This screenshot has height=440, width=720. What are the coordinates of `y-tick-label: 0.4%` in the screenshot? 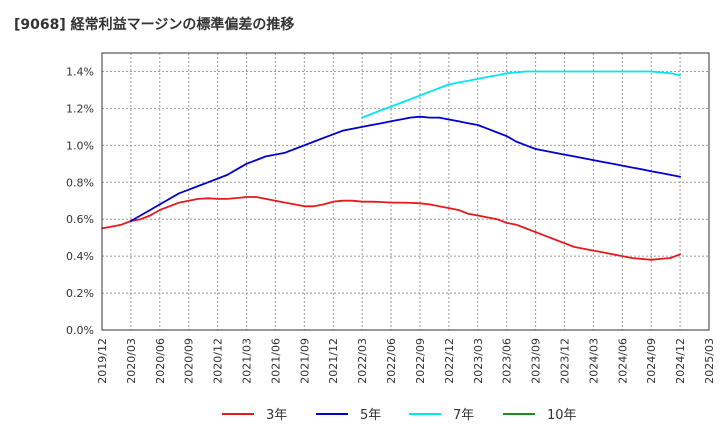 It's located at (80, 256).